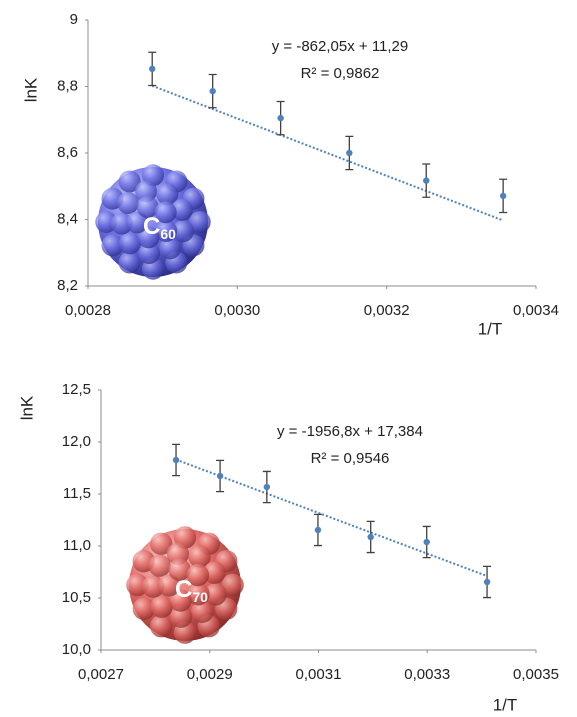 The height and width of the screenshot is (717, 577). Describe the element at coordinates (67, 85) in the screenshot. I see `y-tick-label: 8,8` at that location.